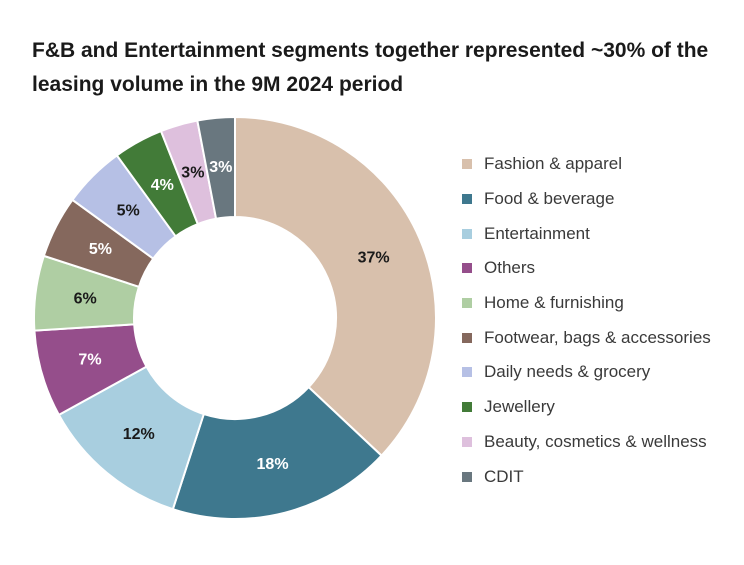  Describe the element at coordinates (192, 172) in the screenshot. I see `data-label-8: 3%` at that location.